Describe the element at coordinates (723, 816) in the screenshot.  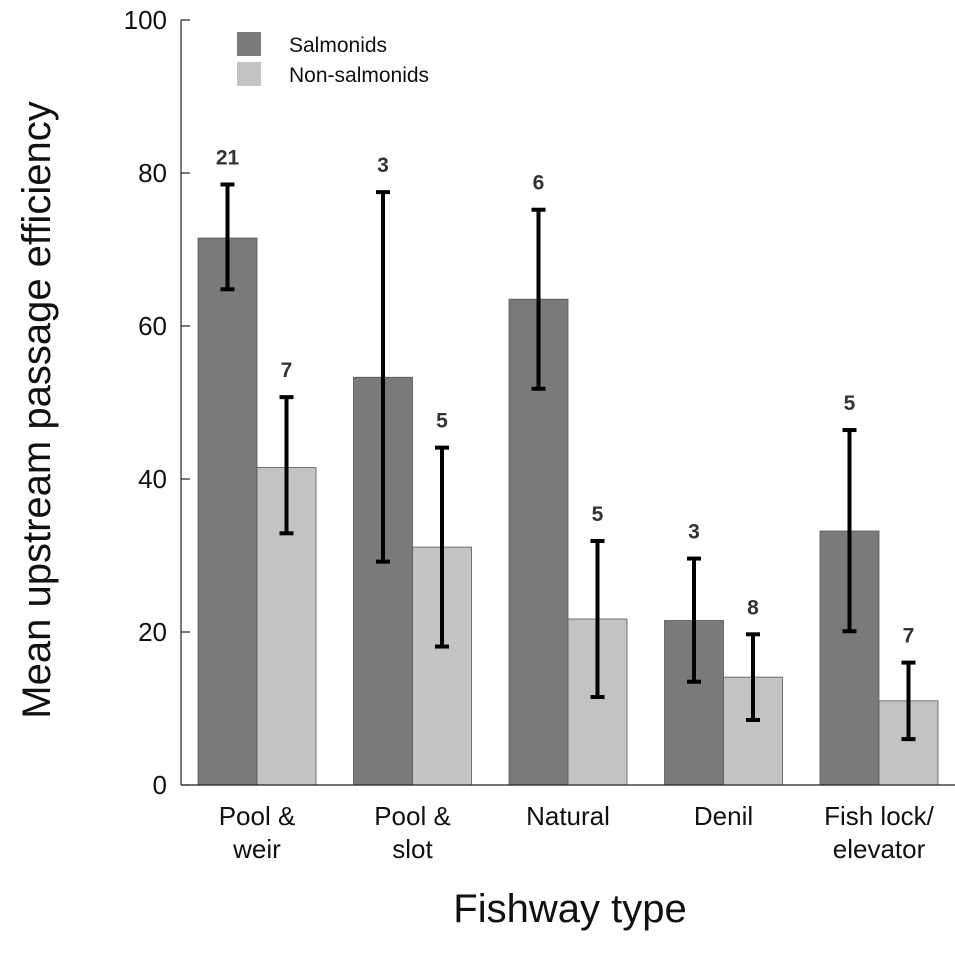
I see `x-tick-label: Denil` at that location.